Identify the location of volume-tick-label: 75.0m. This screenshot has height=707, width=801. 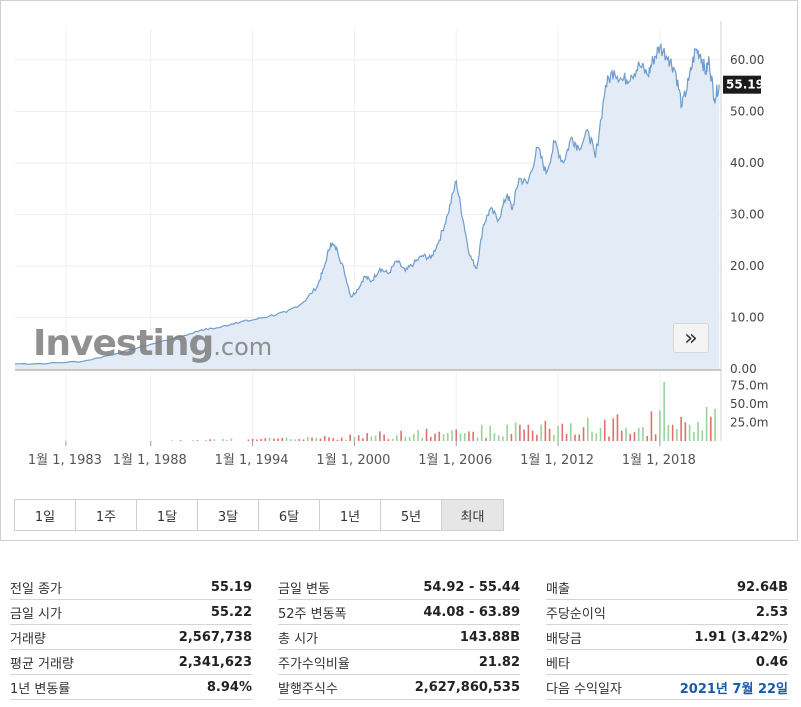
(749, 386).